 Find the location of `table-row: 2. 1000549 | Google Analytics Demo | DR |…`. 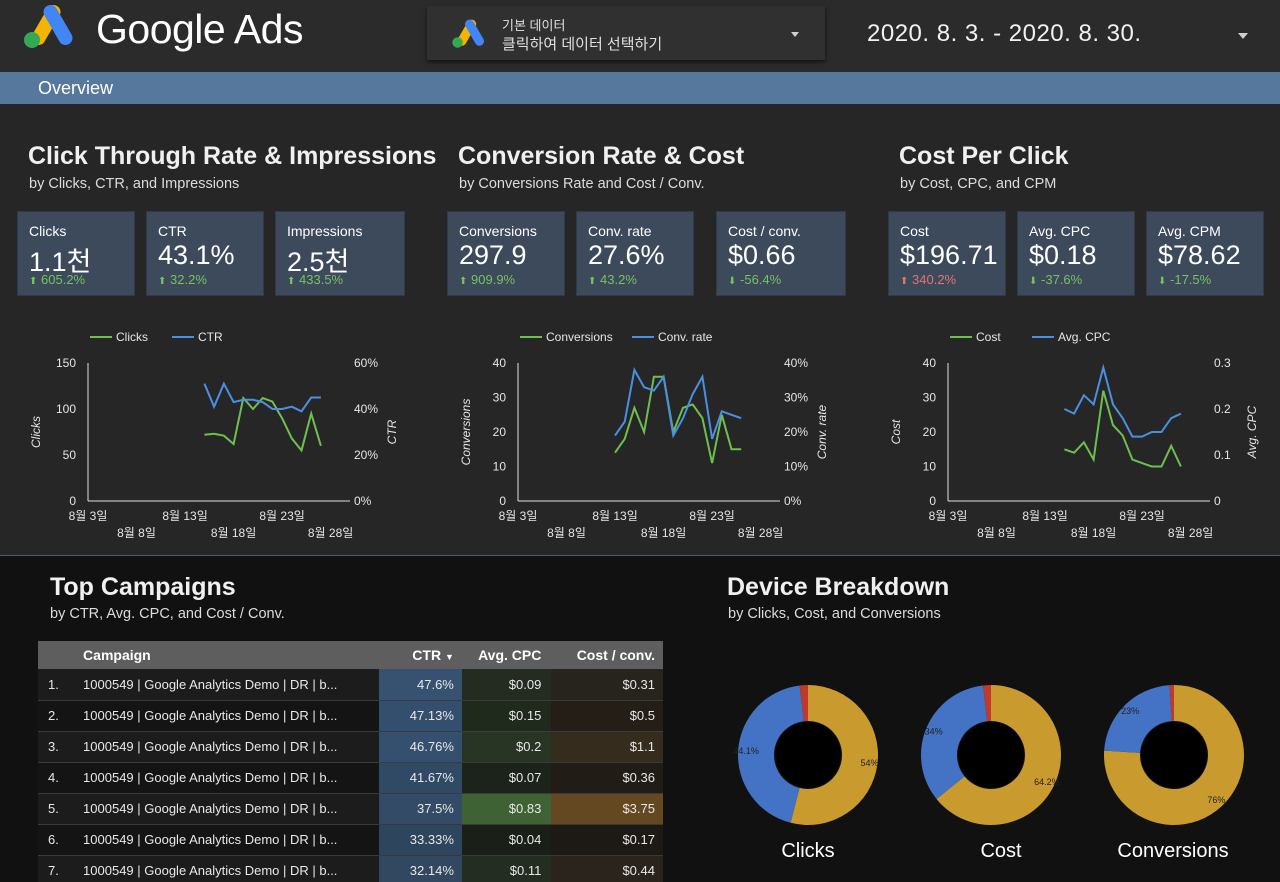

table-row: 2. 1000549 | Google Analytics Demo | DR |… is located at coordinates (350, 716).